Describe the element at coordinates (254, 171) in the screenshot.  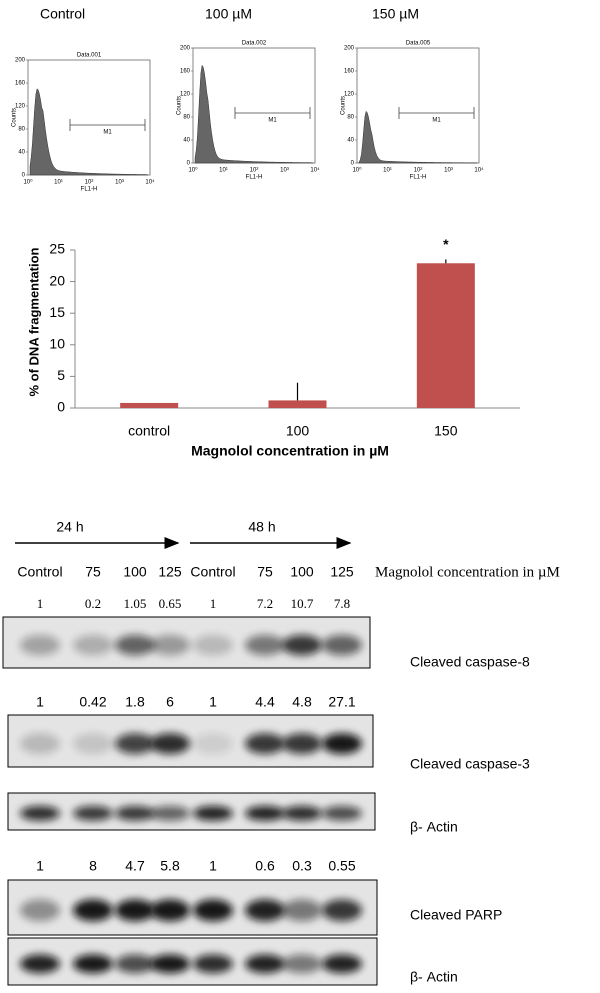
I see `flow-x-tick-label: 10²` at that location.